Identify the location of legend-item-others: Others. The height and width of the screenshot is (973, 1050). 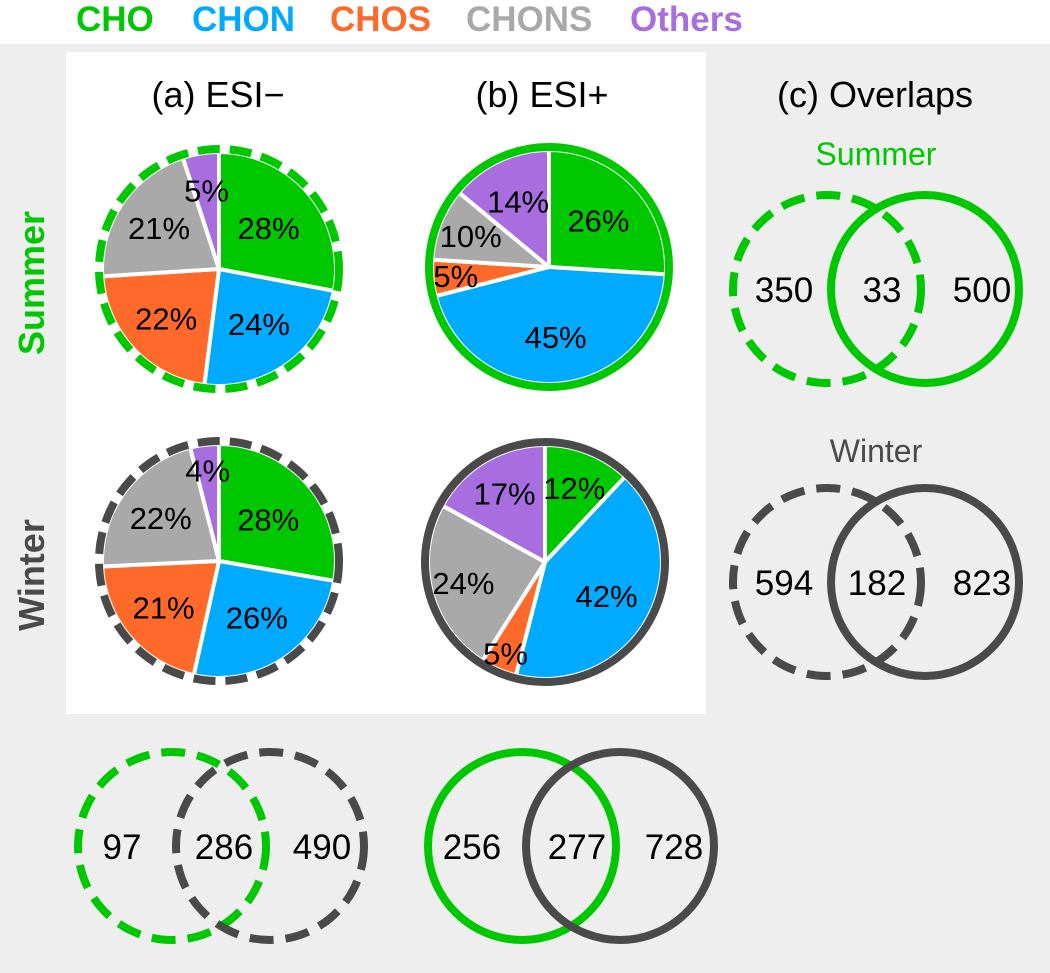
(686, 19).